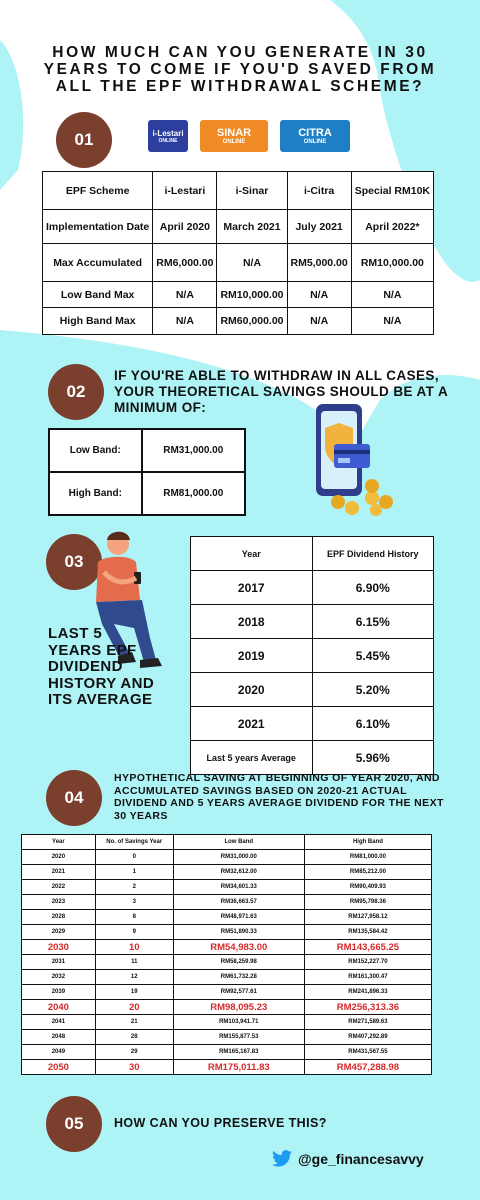 This screenshot has height=1200, width=480. What do you see at coordinates (372, 621) in the screenshot?
I see `dividend-cell: 6.15%` at bounding box center [372, 621].